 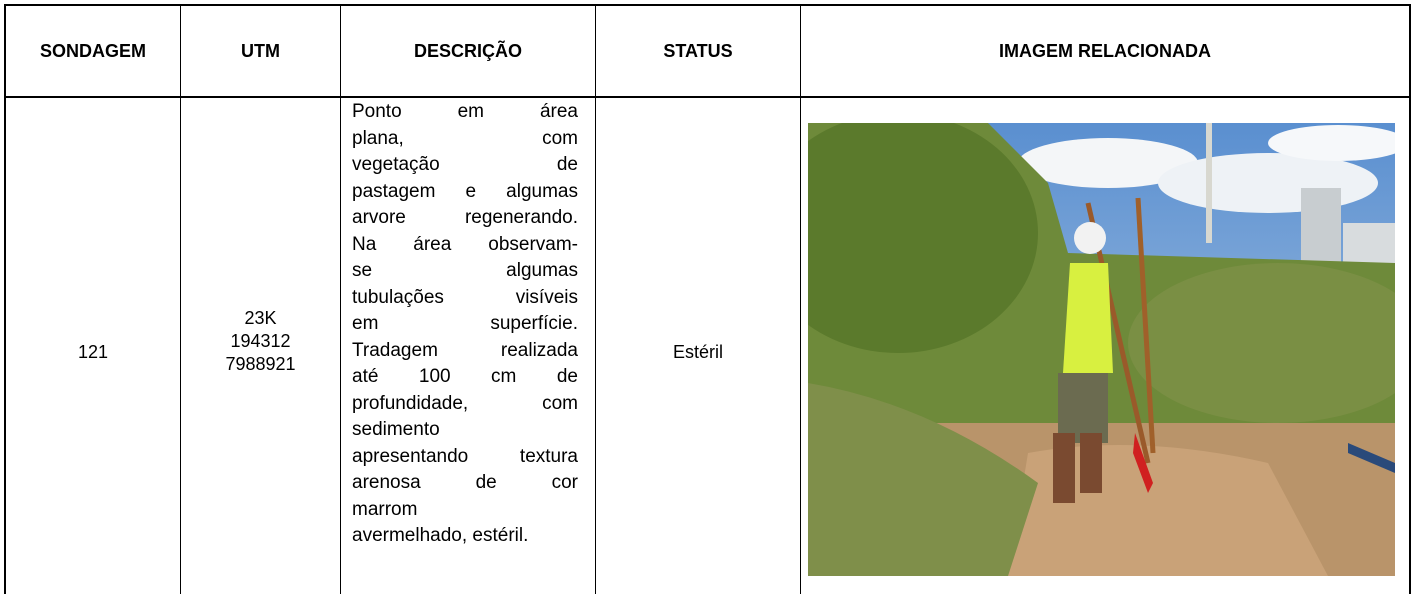 What do you see at coordinates (465, 482) in the screenshot?
I see `description-line: arenosa de cor` at bounding box center [465, 482].